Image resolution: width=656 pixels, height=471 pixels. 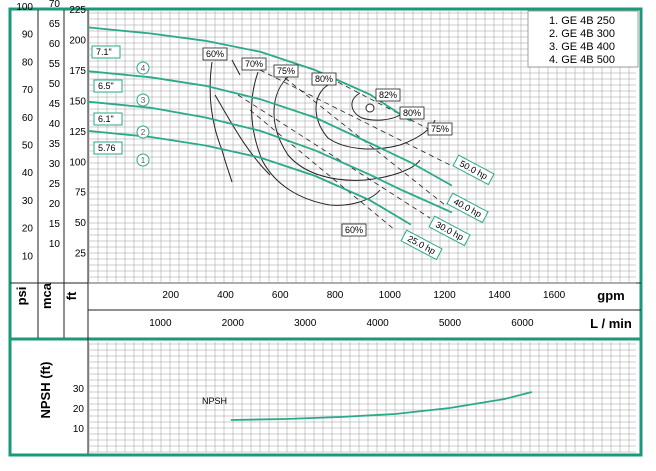 I want to click on legend-item: 3. GE 4B 400, so click(x=582, y=47).